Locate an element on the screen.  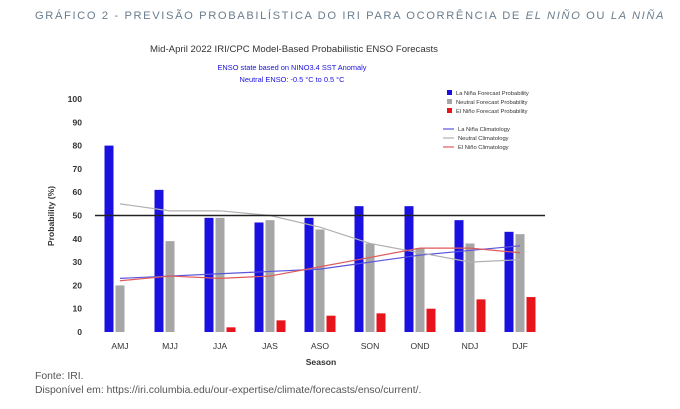
x-tick-label: OND is located at coordinates (419, 346).